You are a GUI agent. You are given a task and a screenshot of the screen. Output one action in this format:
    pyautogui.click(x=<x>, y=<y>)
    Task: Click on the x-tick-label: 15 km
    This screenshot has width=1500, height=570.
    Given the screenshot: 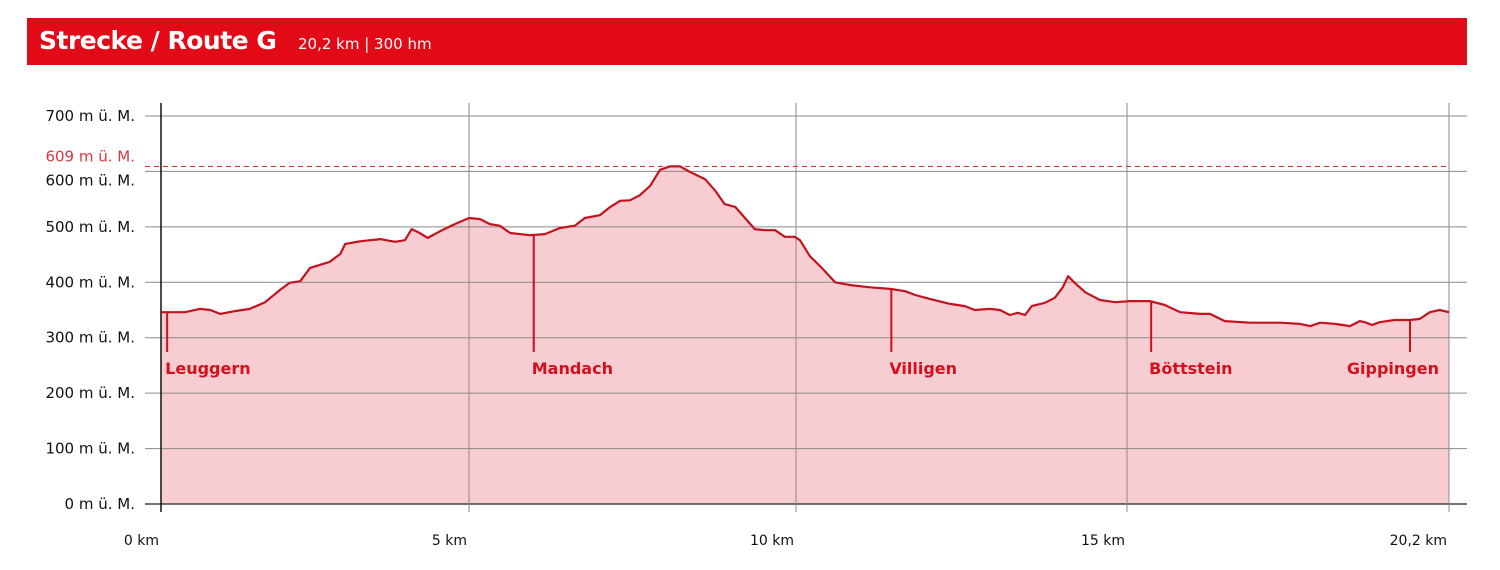 What is the action you would take?
    pyautogui.click(x=1103, y=541)
    